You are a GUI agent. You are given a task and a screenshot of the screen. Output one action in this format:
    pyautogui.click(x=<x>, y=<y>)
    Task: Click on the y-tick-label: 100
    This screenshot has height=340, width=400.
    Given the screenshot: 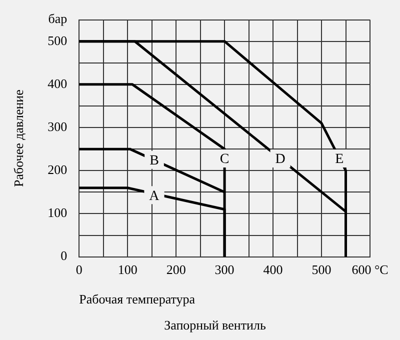 What is the action you would take?
    pyautogui.click(x=58, y=212)
    